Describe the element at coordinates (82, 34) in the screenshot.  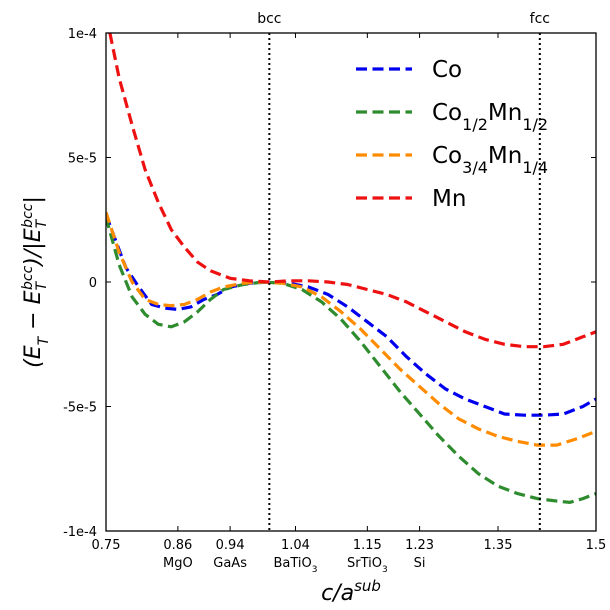
I see `y-tick-label: 1e-4` at that location.